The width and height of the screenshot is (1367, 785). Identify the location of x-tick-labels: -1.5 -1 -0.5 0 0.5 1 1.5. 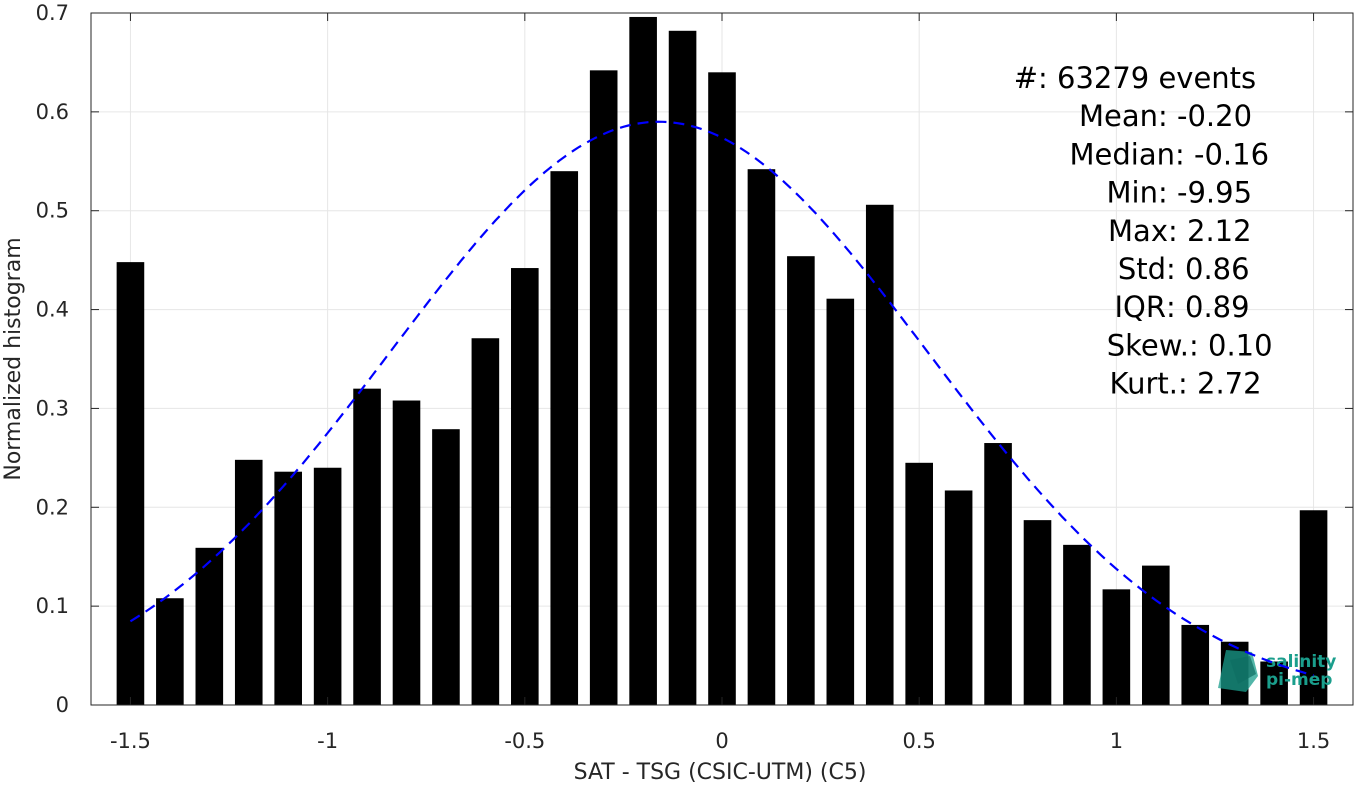
(720, 741).